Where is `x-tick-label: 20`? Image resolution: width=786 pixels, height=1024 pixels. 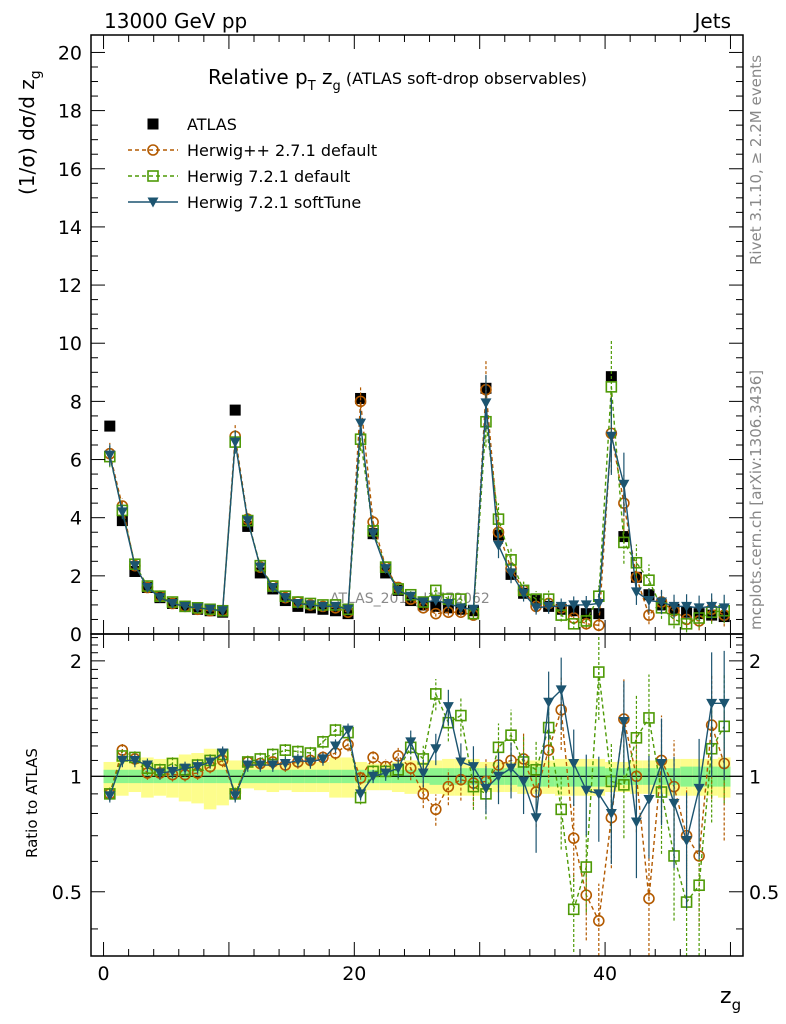 x-tick-label: 20 is located at coordinates (354, 974).